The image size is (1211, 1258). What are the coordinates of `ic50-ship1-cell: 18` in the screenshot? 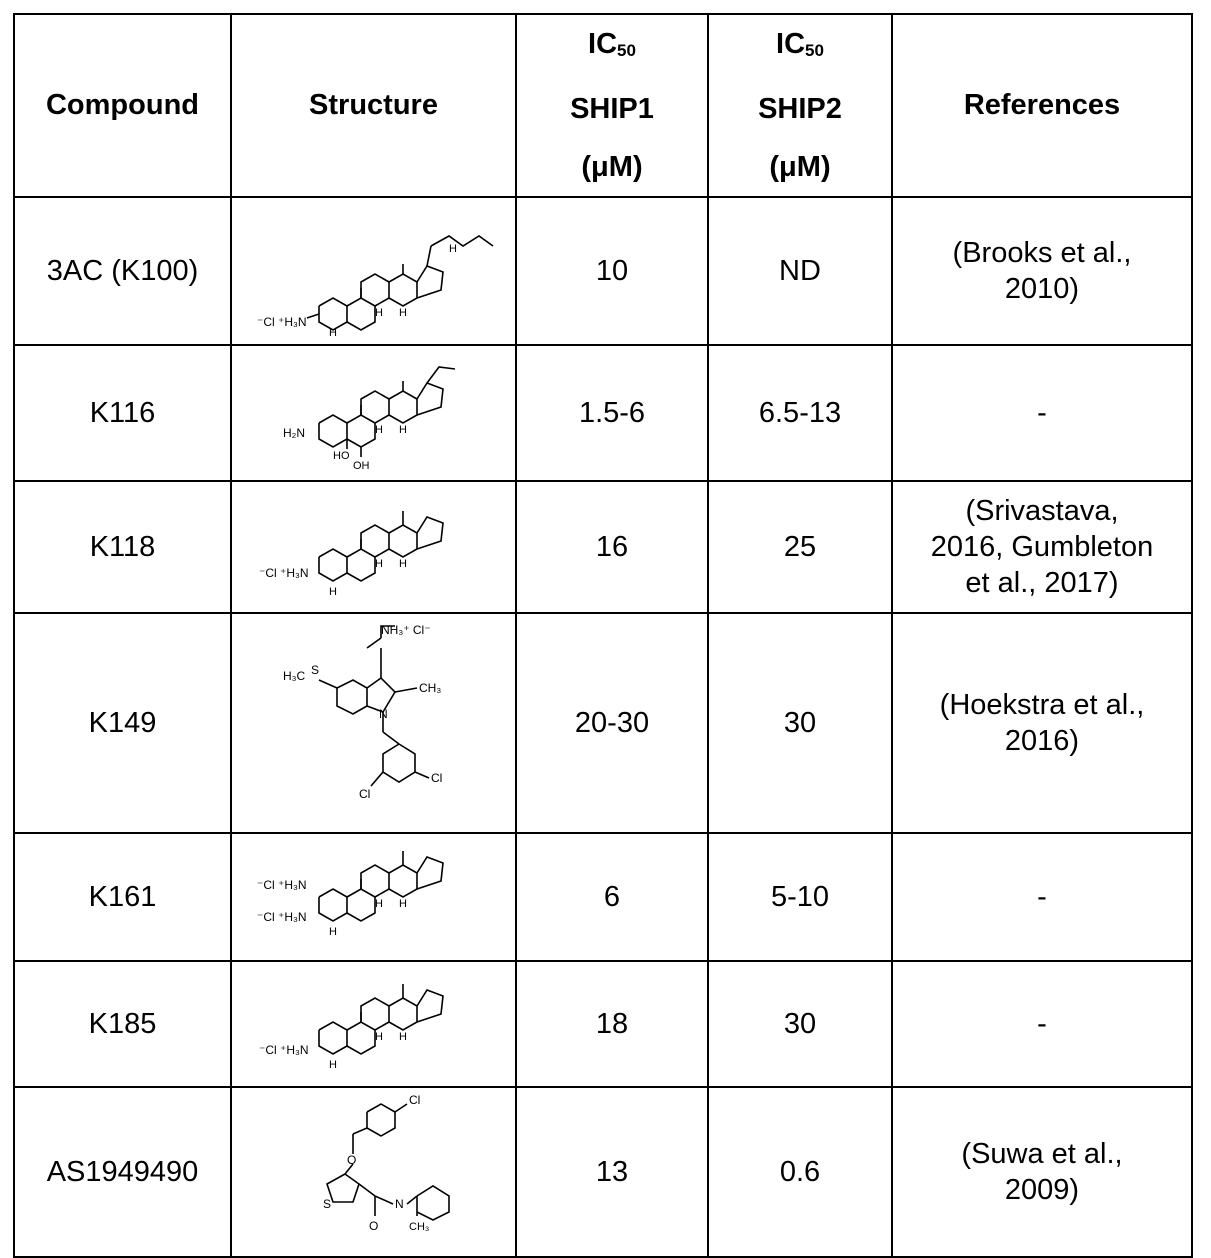 It's located at (612, 1024).